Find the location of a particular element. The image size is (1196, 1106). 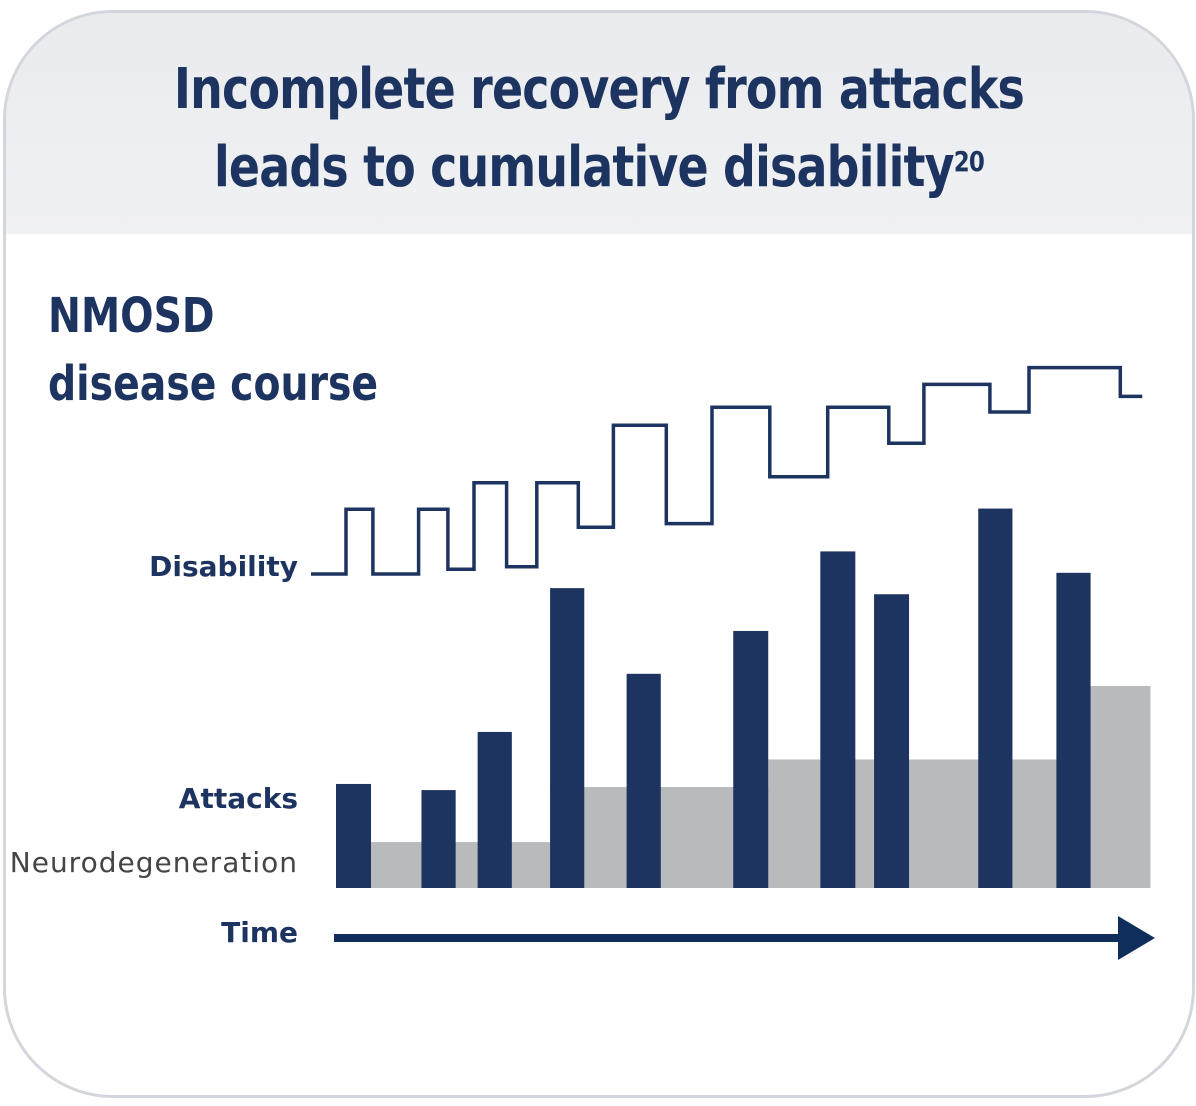

subtitle-line-1: NMOSD is located at coordinates (131, 316).